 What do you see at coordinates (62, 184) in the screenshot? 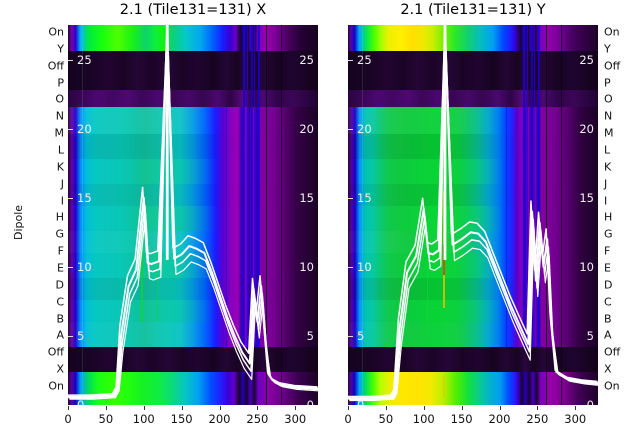
I see `dipole-label-left: J` at bounding box center [62, 184].